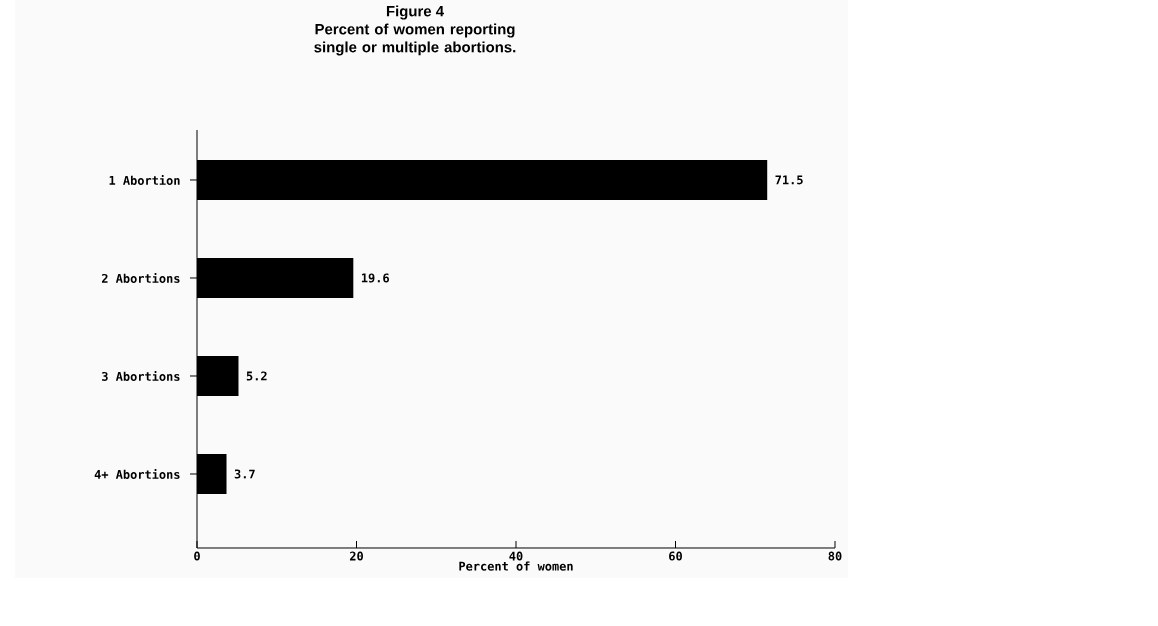  I want to click on x-tick-label: 80, so click(835, 556).